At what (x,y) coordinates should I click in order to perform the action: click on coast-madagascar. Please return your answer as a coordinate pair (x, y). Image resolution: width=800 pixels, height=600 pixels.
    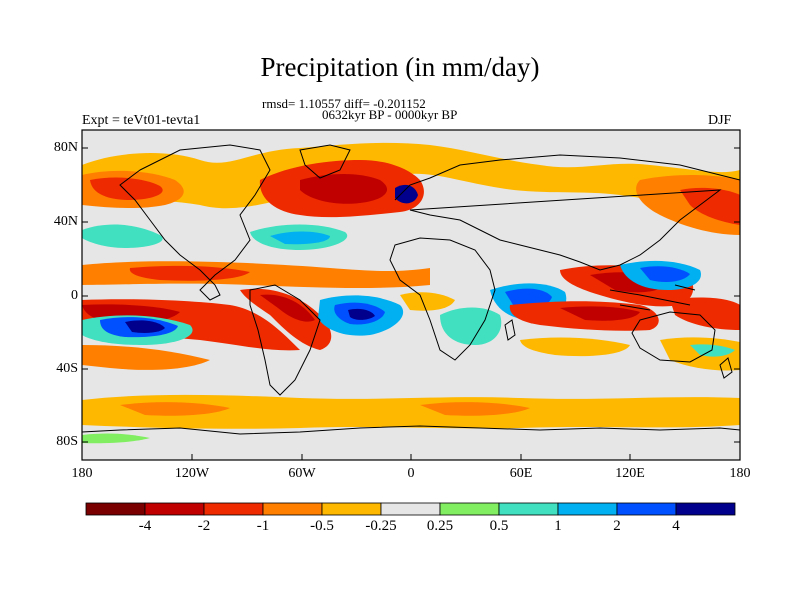
    Looking at the image, I should click on (510, 330).